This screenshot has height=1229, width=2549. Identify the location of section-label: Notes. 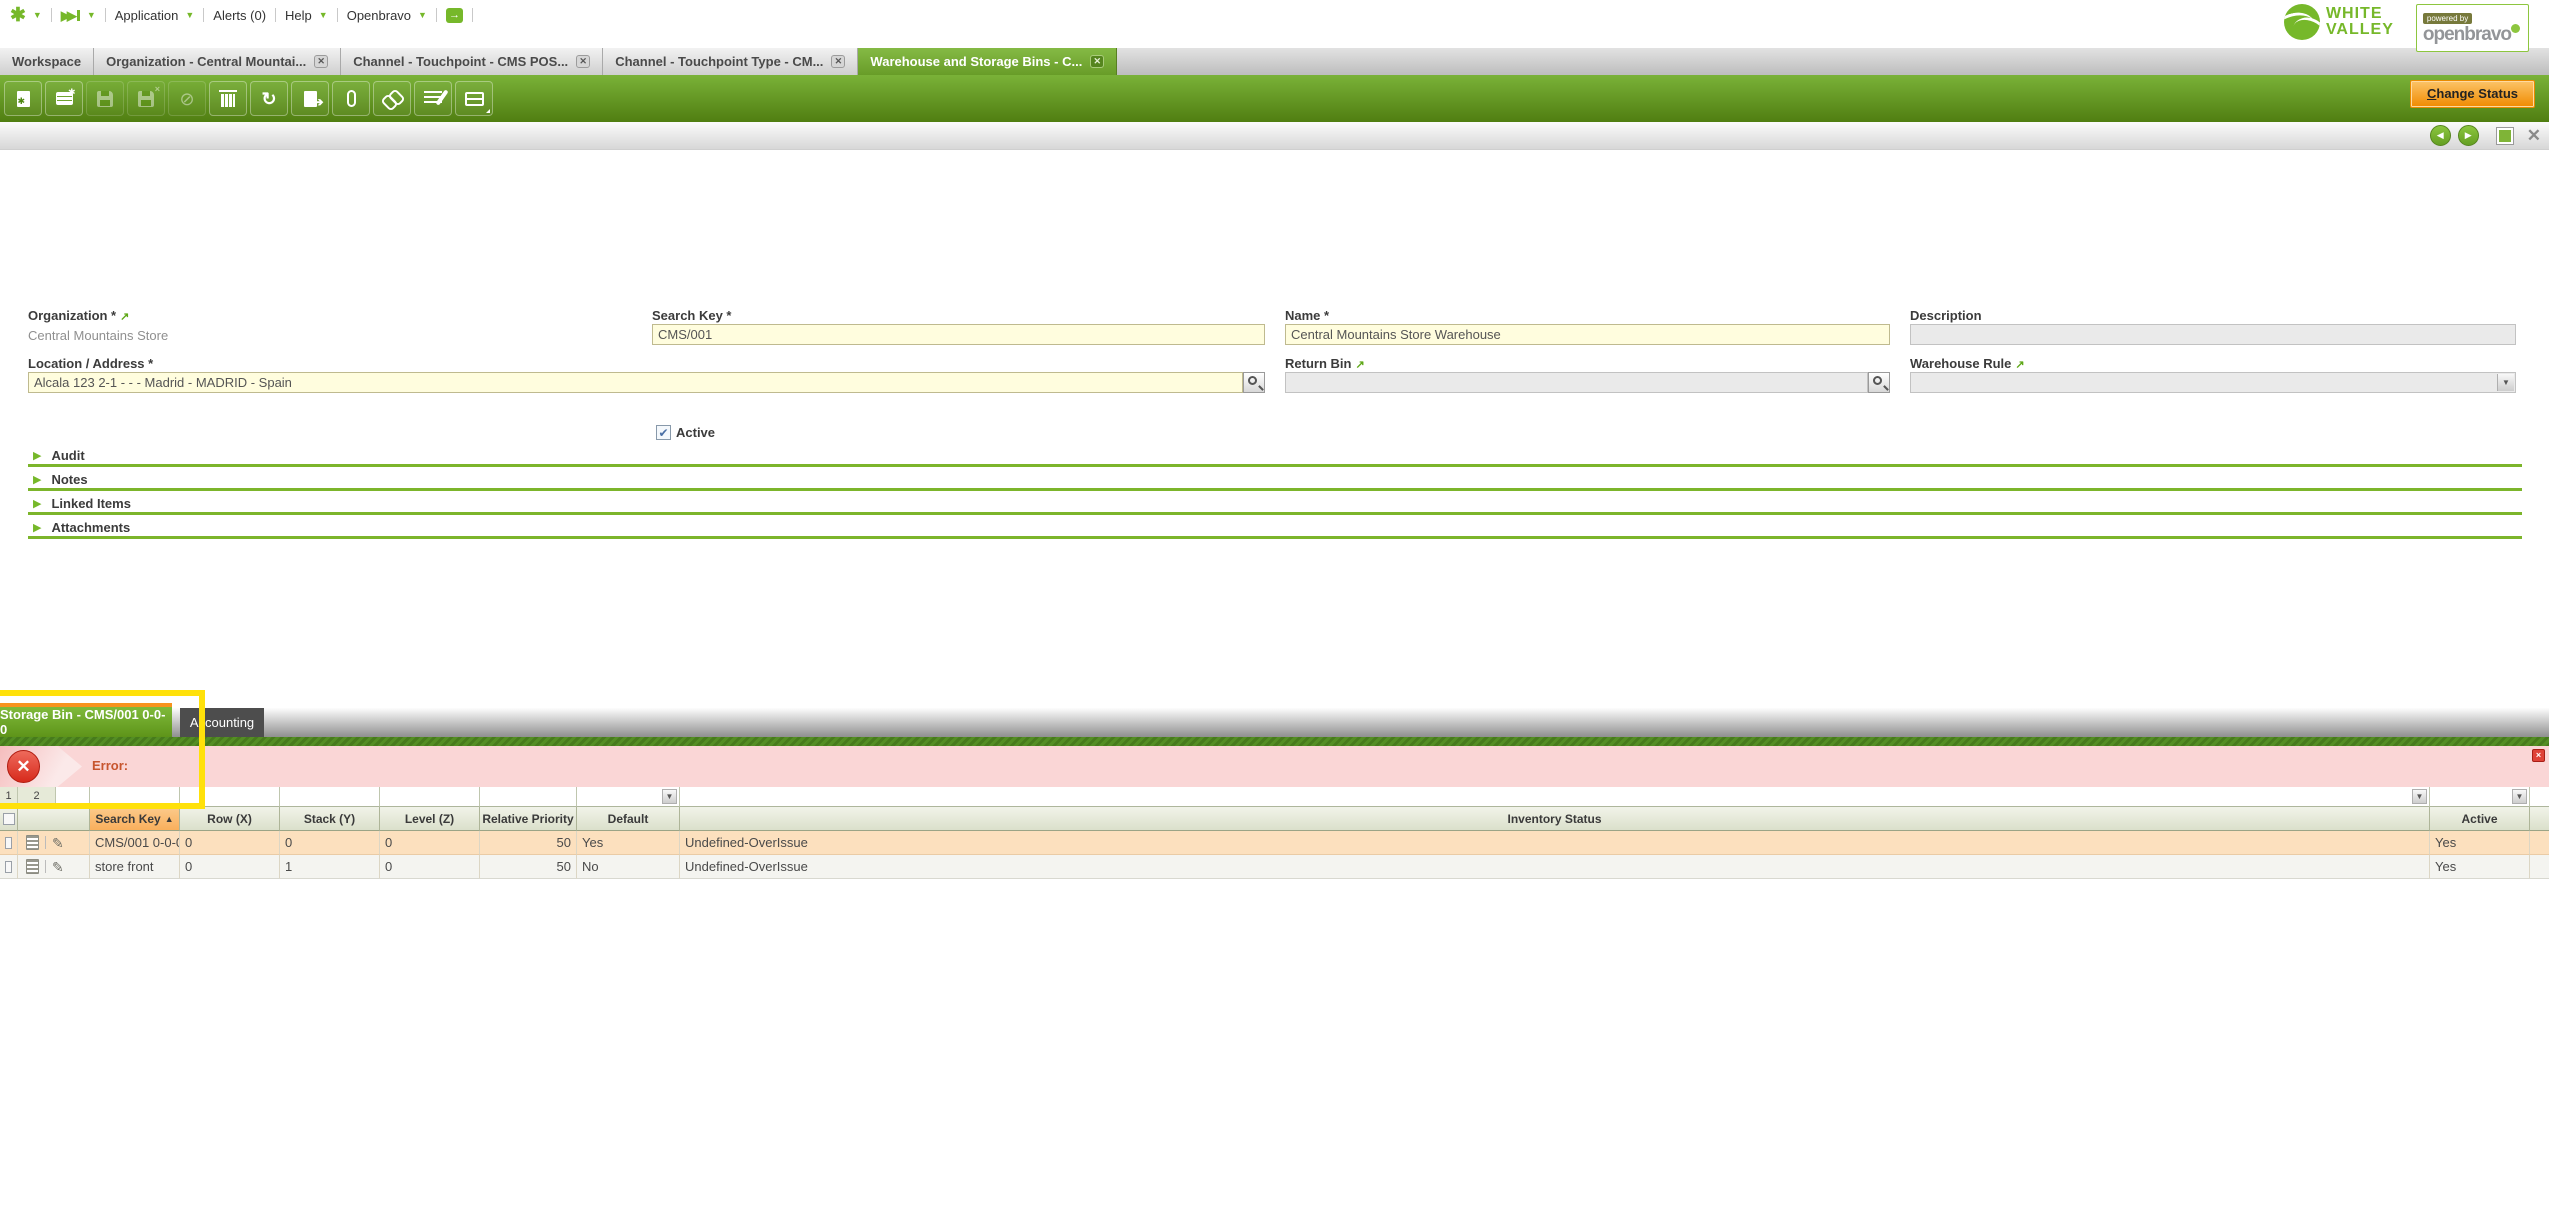
(69, 479).